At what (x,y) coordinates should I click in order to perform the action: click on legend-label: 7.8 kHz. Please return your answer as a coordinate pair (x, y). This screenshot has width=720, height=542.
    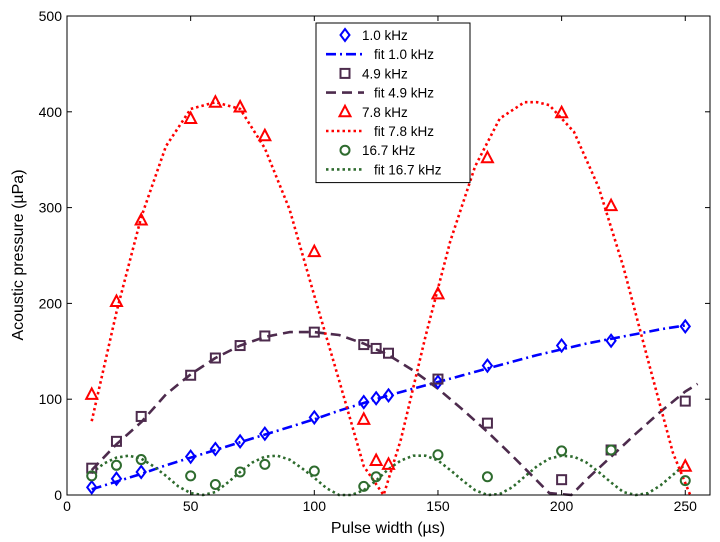
    Looking at the image, I should click on (385, 112).